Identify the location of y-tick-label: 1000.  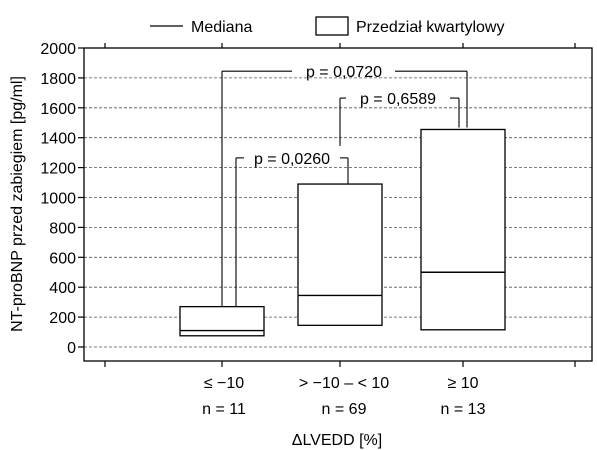
(58, 199).